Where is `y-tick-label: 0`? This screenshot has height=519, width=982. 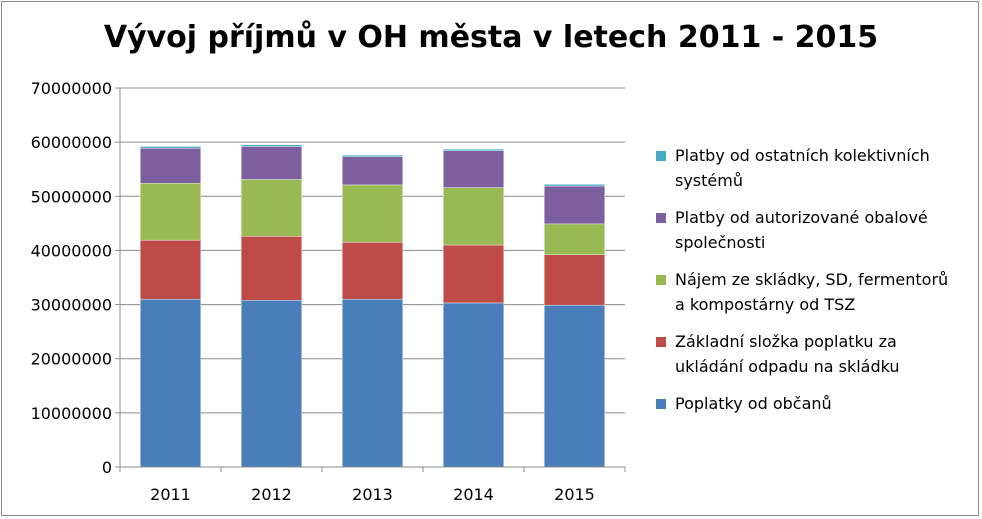
y-tick-label: 0 is located at coordinates (107, 467).